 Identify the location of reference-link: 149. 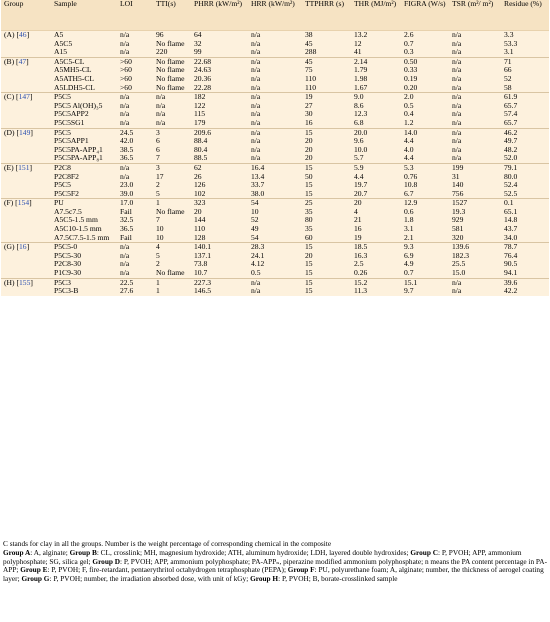
(24, 132).